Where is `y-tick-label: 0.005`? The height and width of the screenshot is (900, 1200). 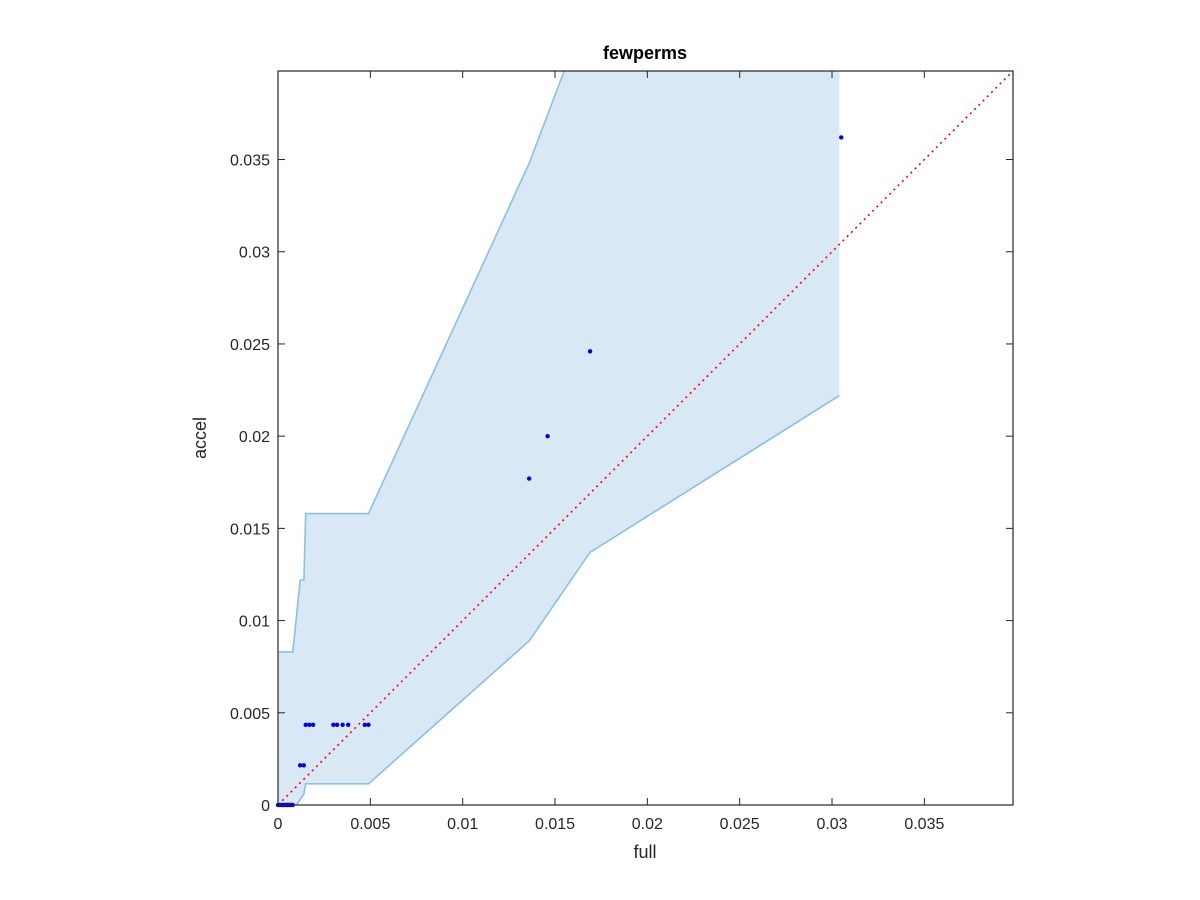 y-tick-label: 0.005 is located at coordinates (250, 714).